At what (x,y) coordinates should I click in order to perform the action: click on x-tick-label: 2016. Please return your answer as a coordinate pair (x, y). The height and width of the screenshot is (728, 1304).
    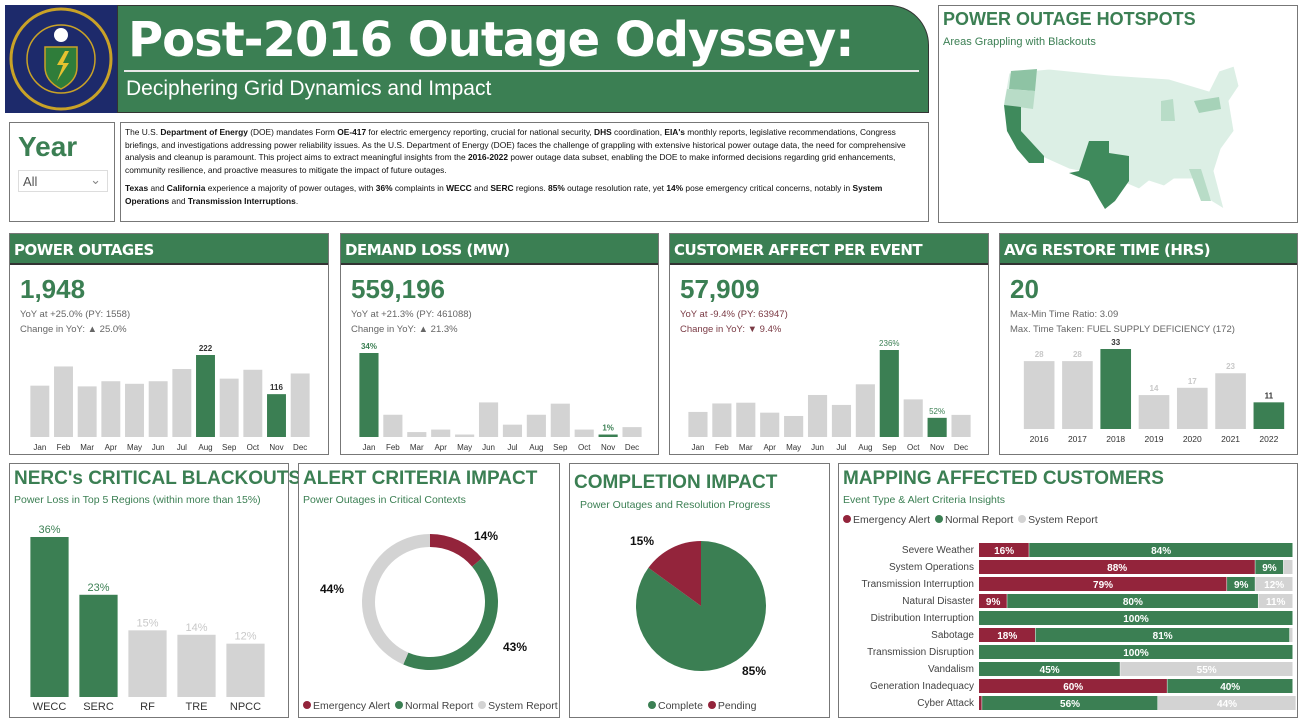
    Looking at the image, I should click on (1039, 439).